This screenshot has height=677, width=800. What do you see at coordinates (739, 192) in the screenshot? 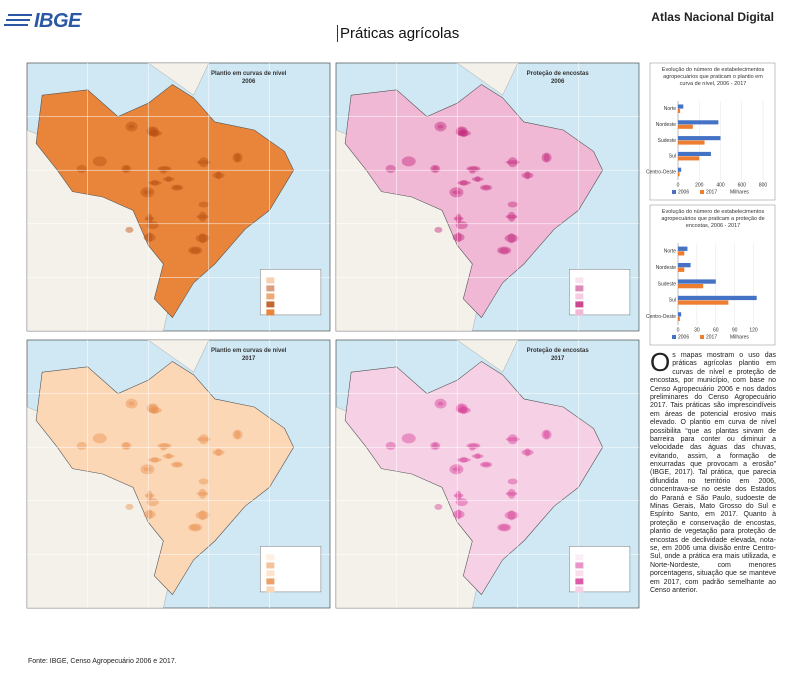
I see `unit-label: Milhares` at bounding box center [739, 192].